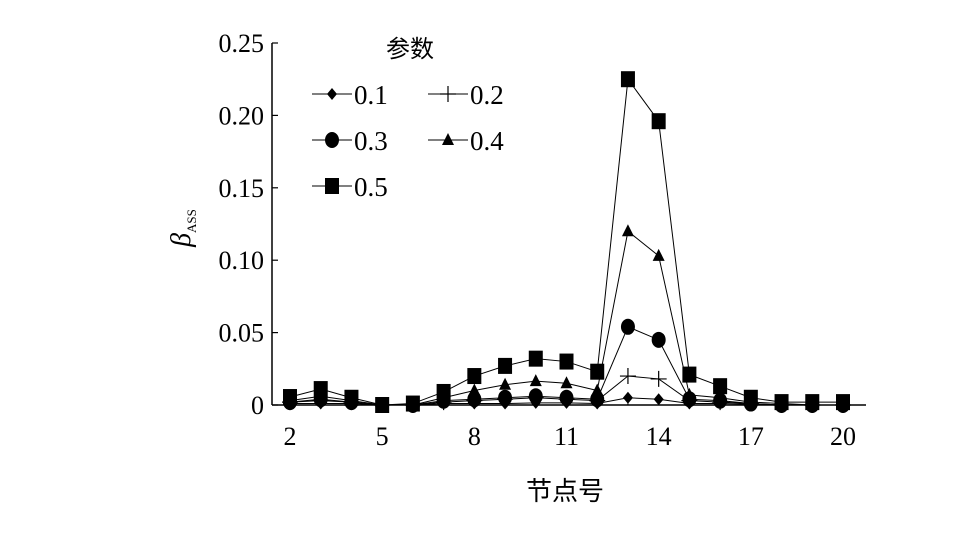 This screenshot has height=545, width=971. Describe the element at coordinates (290, 436) in the screenshot. I see `x-tick-label: 2` at that location.